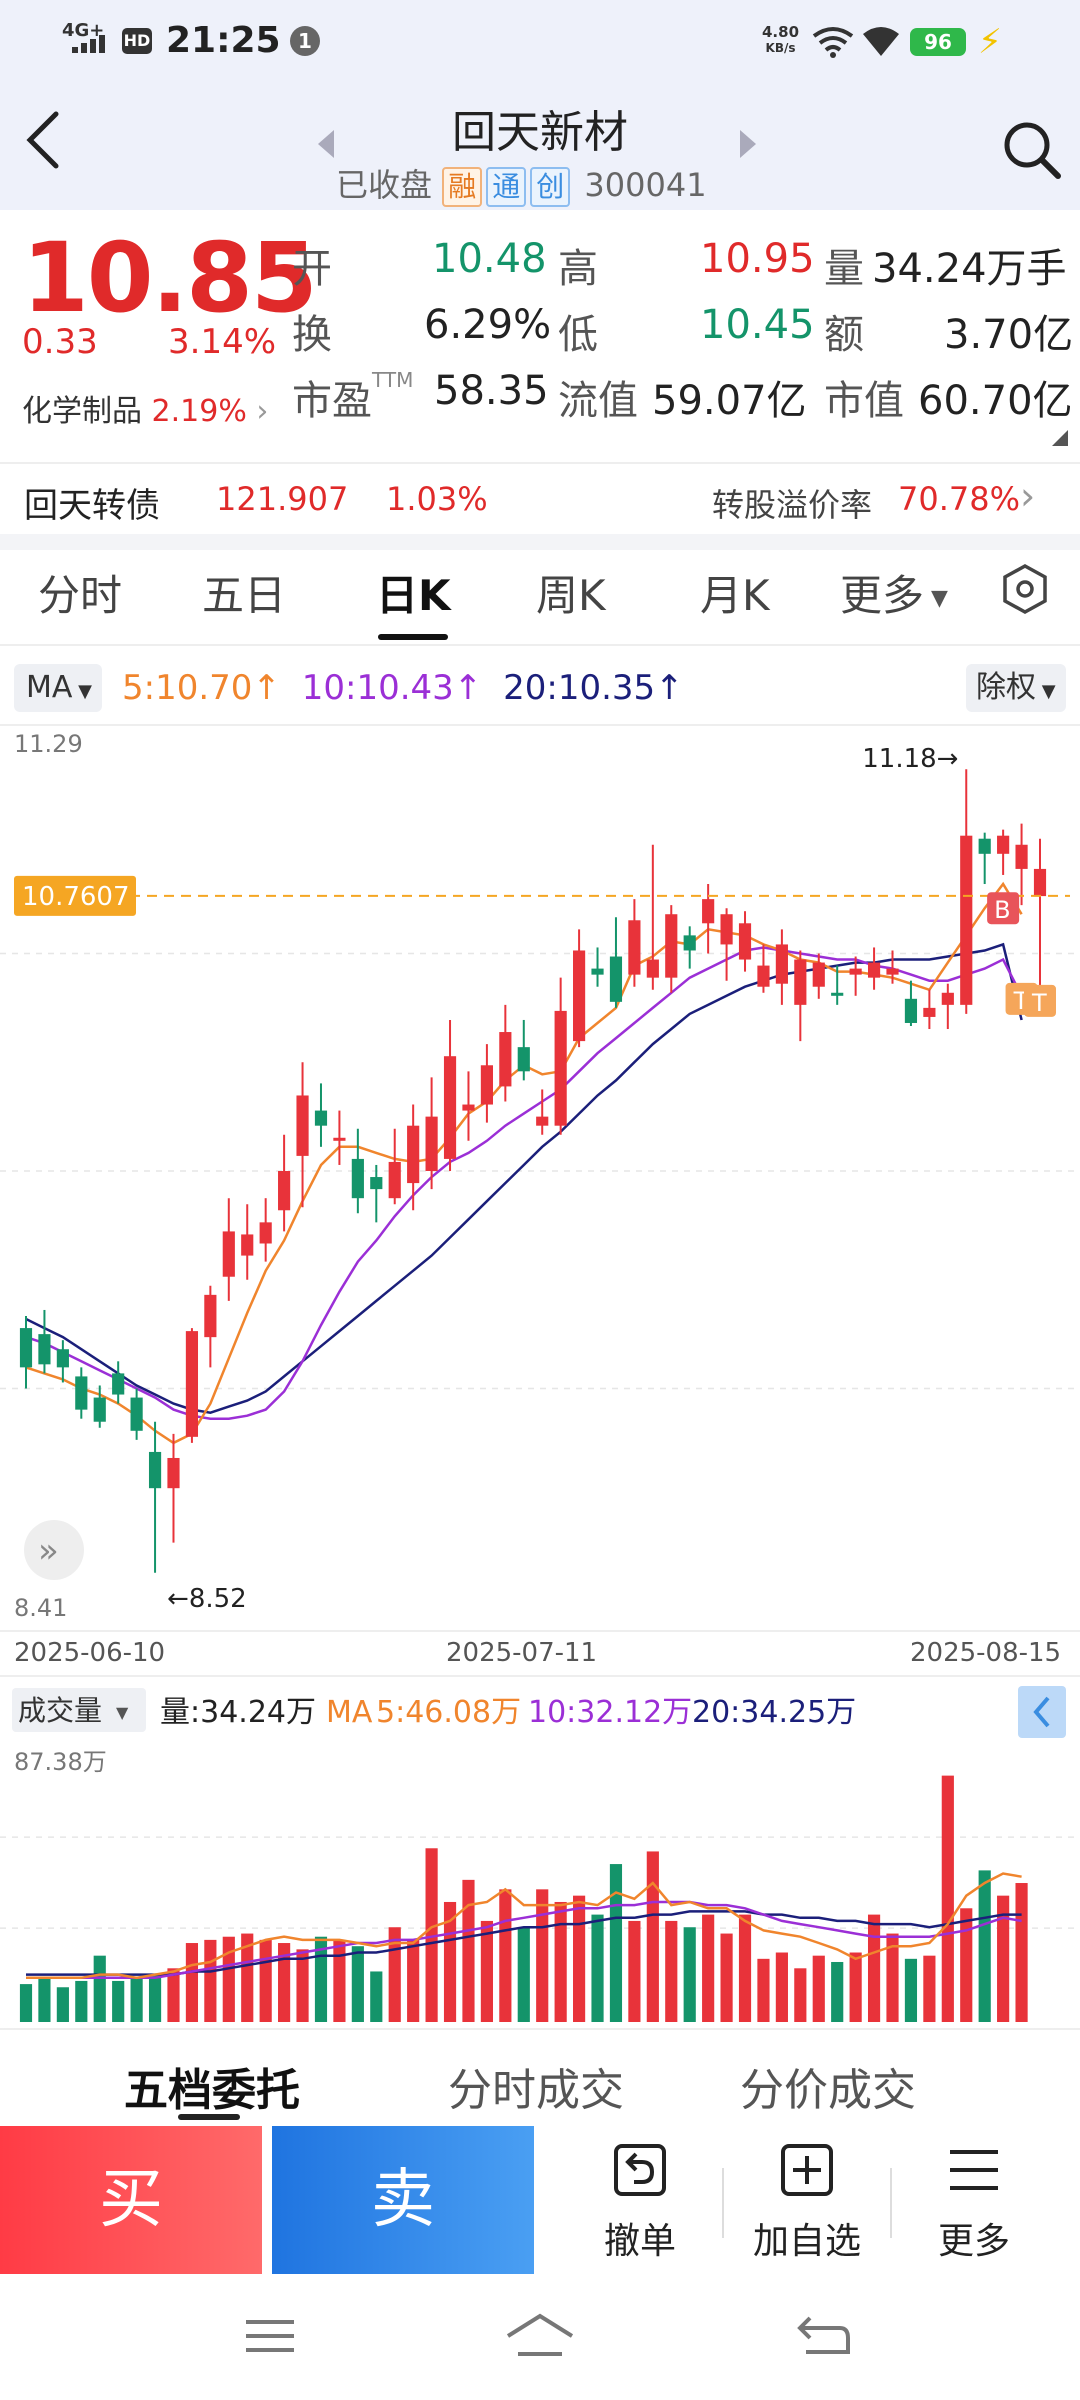 The image size is (1080, 2400). I want to click on vol-ma5-line, so click(524, 1926).